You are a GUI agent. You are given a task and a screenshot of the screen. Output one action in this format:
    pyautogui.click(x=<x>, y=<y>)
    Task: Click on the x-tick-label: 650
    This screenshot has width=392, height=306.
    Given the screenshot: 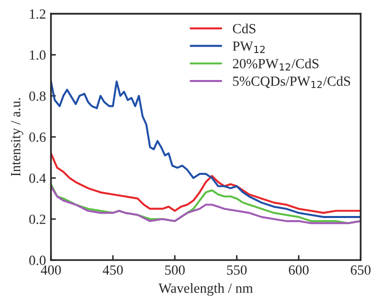 What is the action you would take?
    pyautogui.click(x=360, y=270)
    